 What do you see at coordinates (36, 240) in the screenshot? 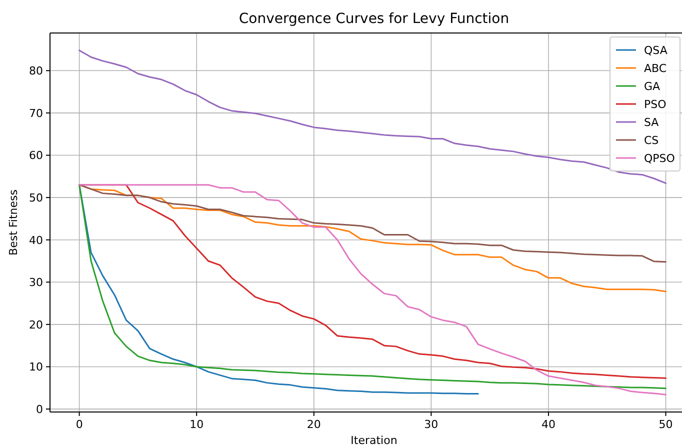
I see `y-tick-label: 40` at bounding box center [36, 240].